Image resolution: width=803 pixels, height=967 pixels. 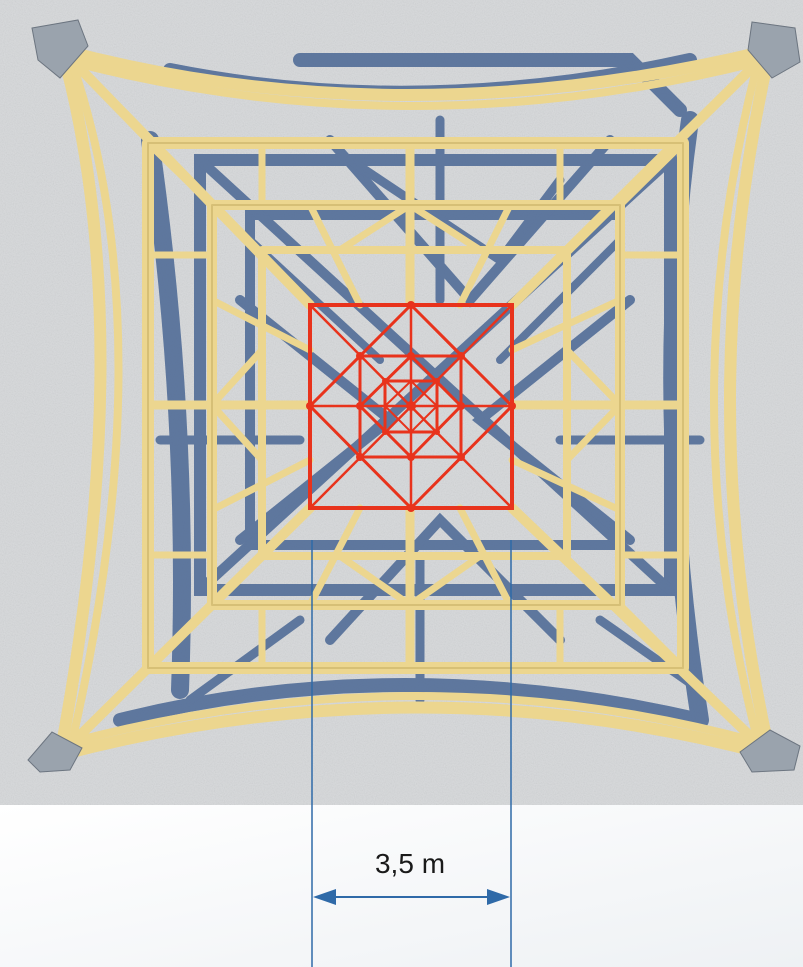 What do you see at coordinates (324, 897) in the screenshot?
I see `arrowhead-left` at bounding box center [324, 897].